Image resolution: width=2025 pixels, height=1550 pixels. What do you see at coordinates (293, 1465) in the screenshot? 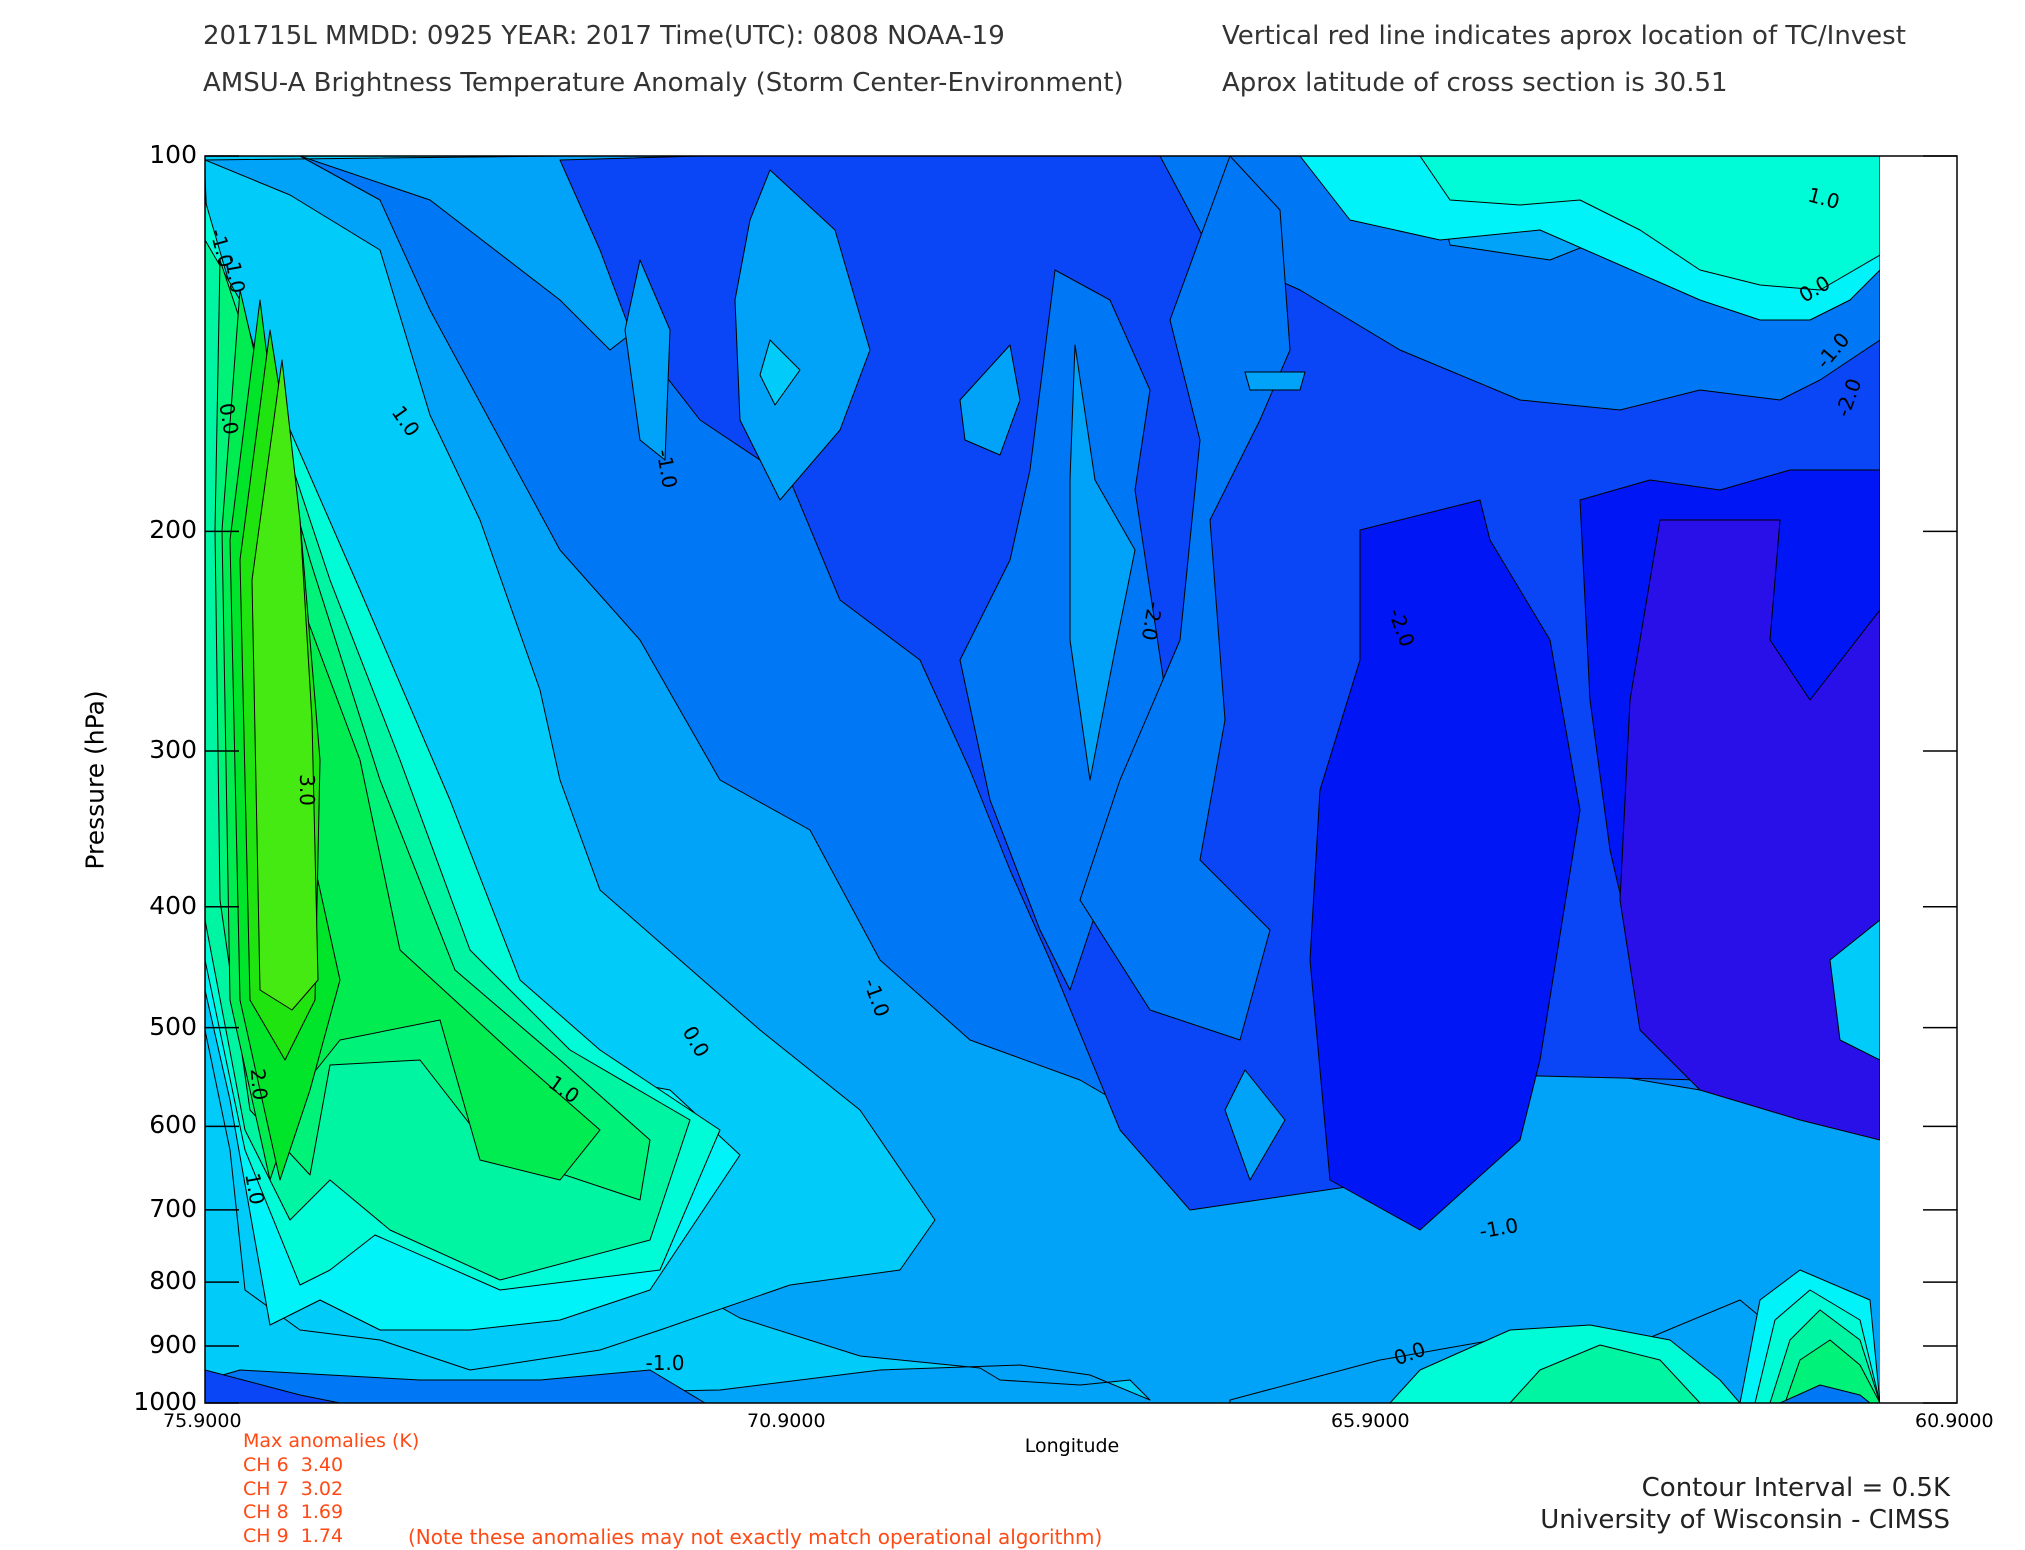
I see `max-anomaly-row: CH 6 3.40` at bounding box center [293, 1465].